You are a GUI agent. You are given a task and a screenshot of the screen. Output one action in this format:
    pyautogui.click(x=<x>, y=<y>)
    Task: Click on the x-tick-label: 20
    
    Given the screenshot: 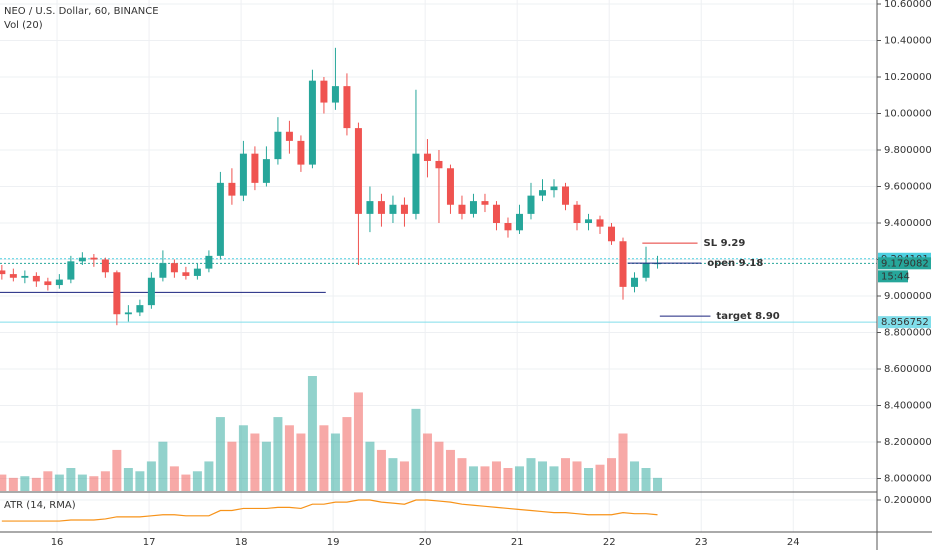 What is the action you would take?
    pyautogui.click(x=425, y=542)
    